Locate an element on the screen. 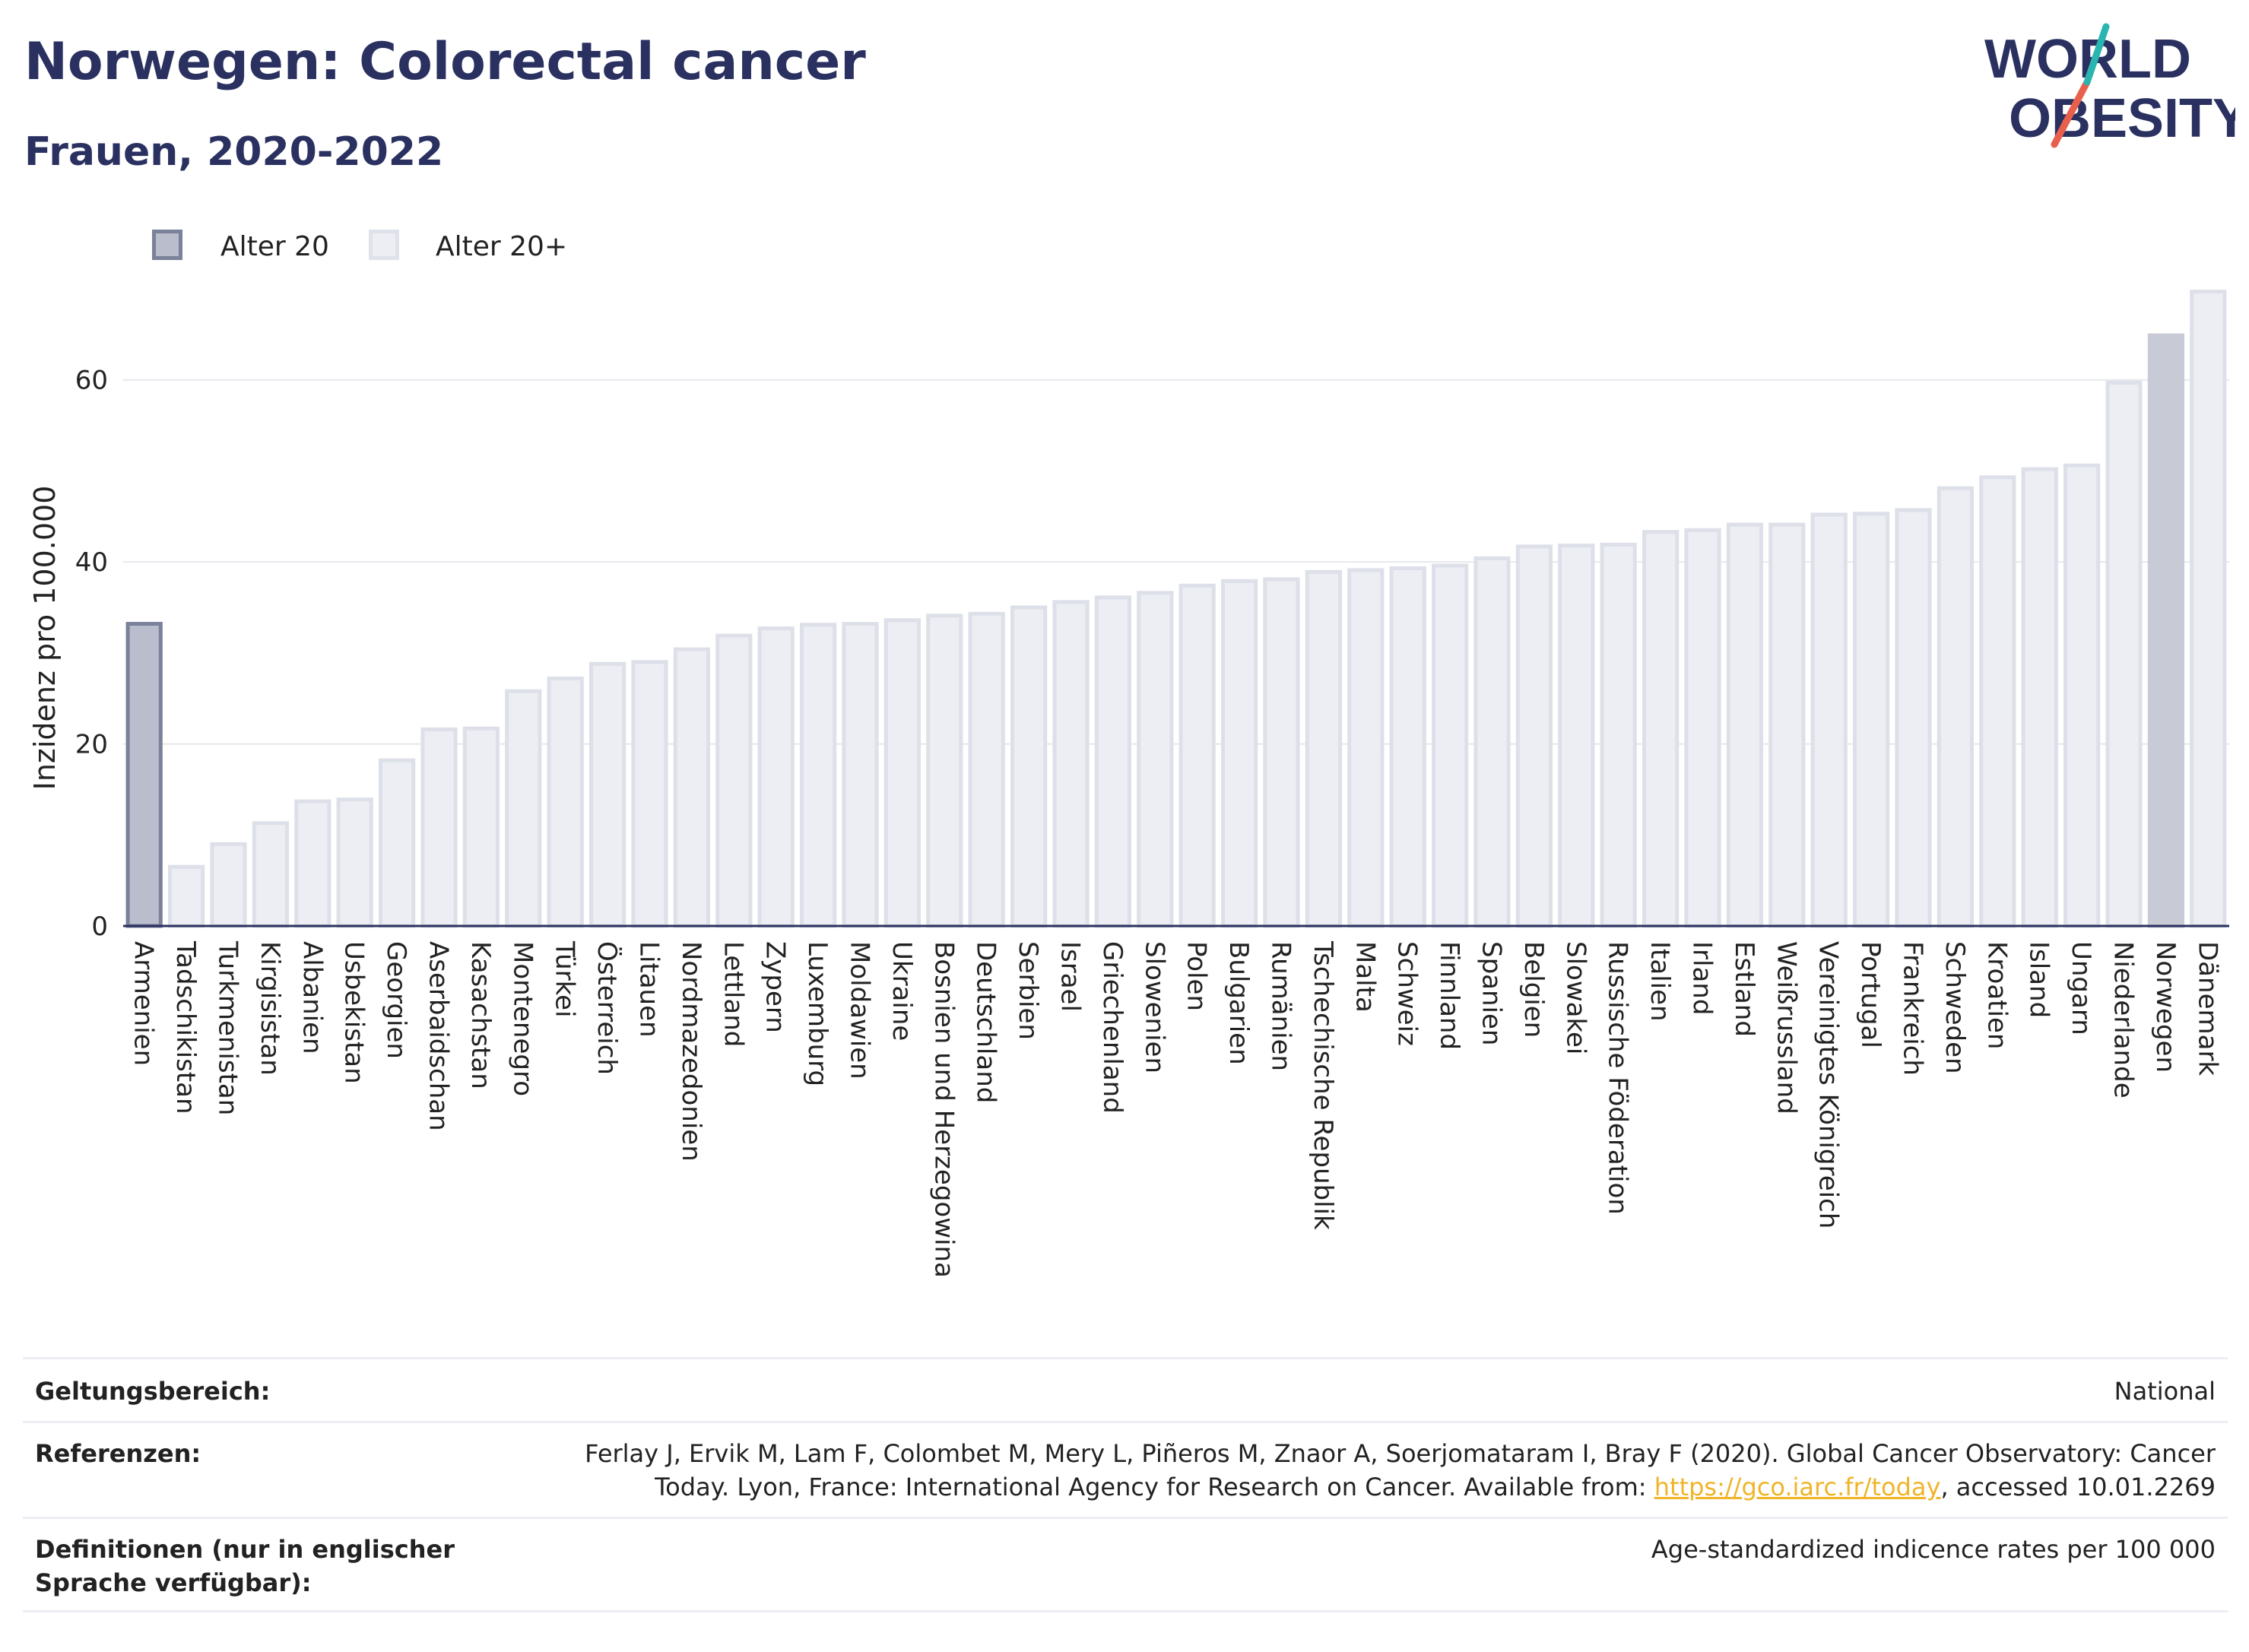  x-tick-label: Russische Föderation is located at coordinates (1618, 1078).